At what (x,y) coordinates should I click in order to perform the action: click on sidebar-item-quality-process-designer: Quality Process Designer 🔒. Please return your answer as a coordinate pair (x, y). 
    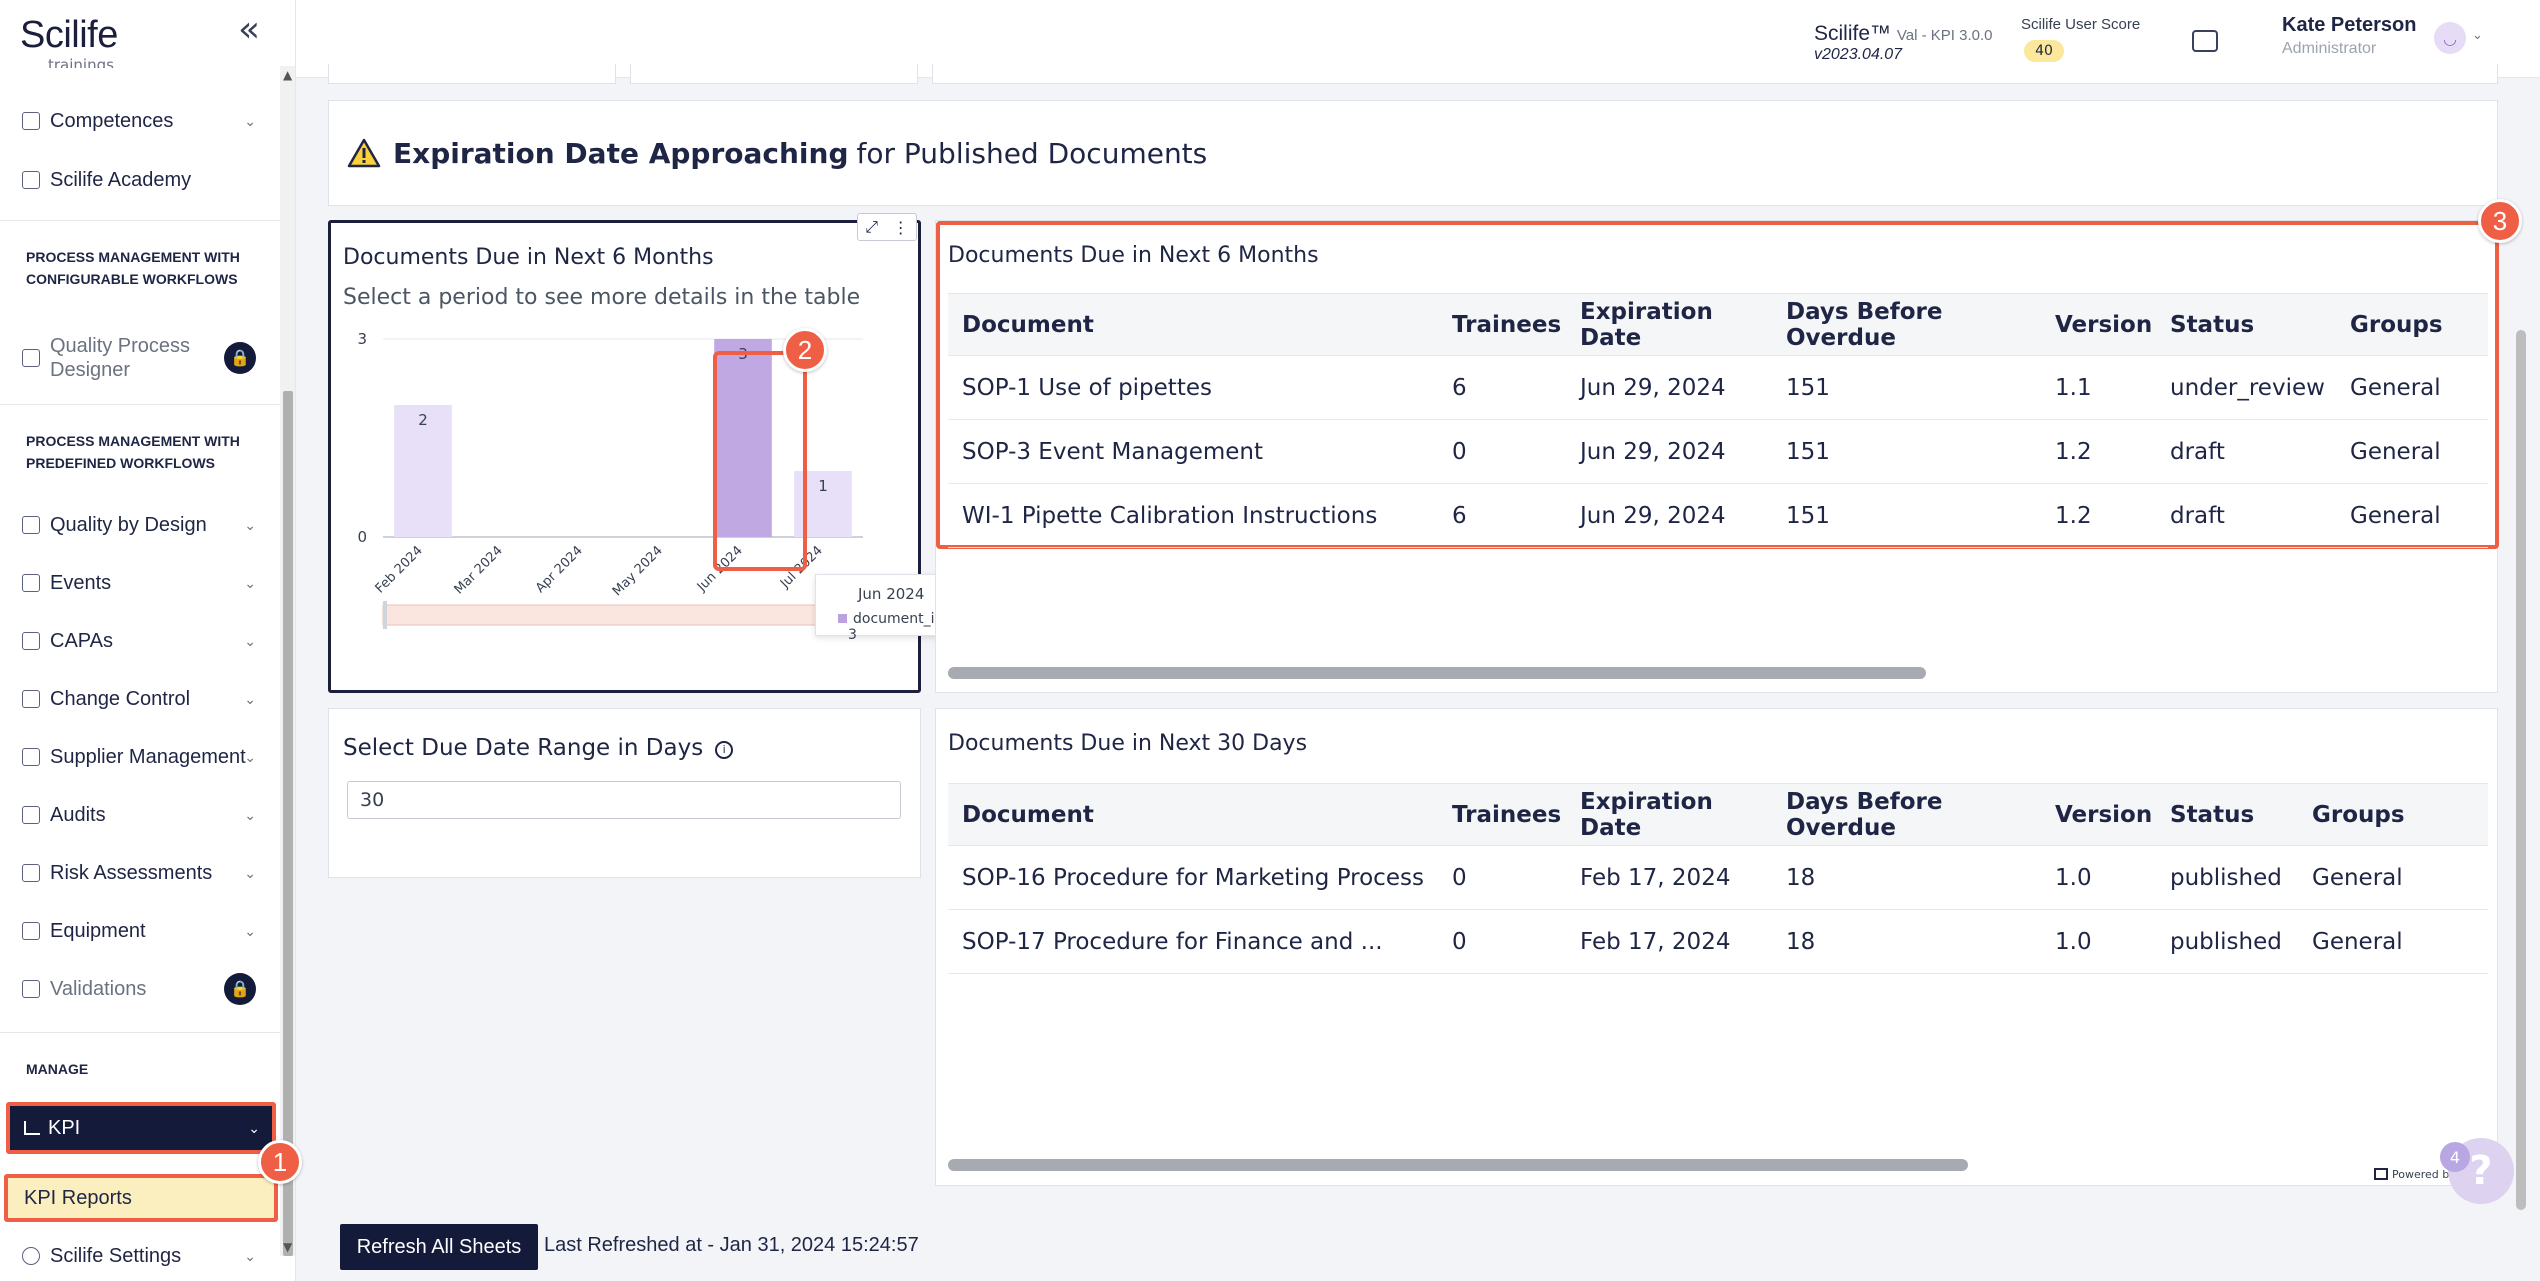
    Looking at the image, I should click on (142, 358).